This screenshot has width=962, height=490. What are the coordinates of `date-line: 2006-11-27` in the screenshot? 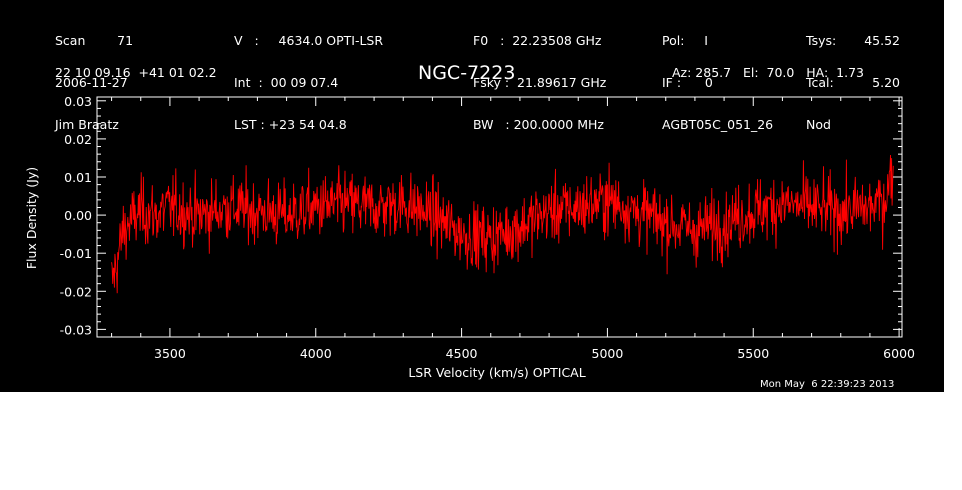 It's located at (91, 82).